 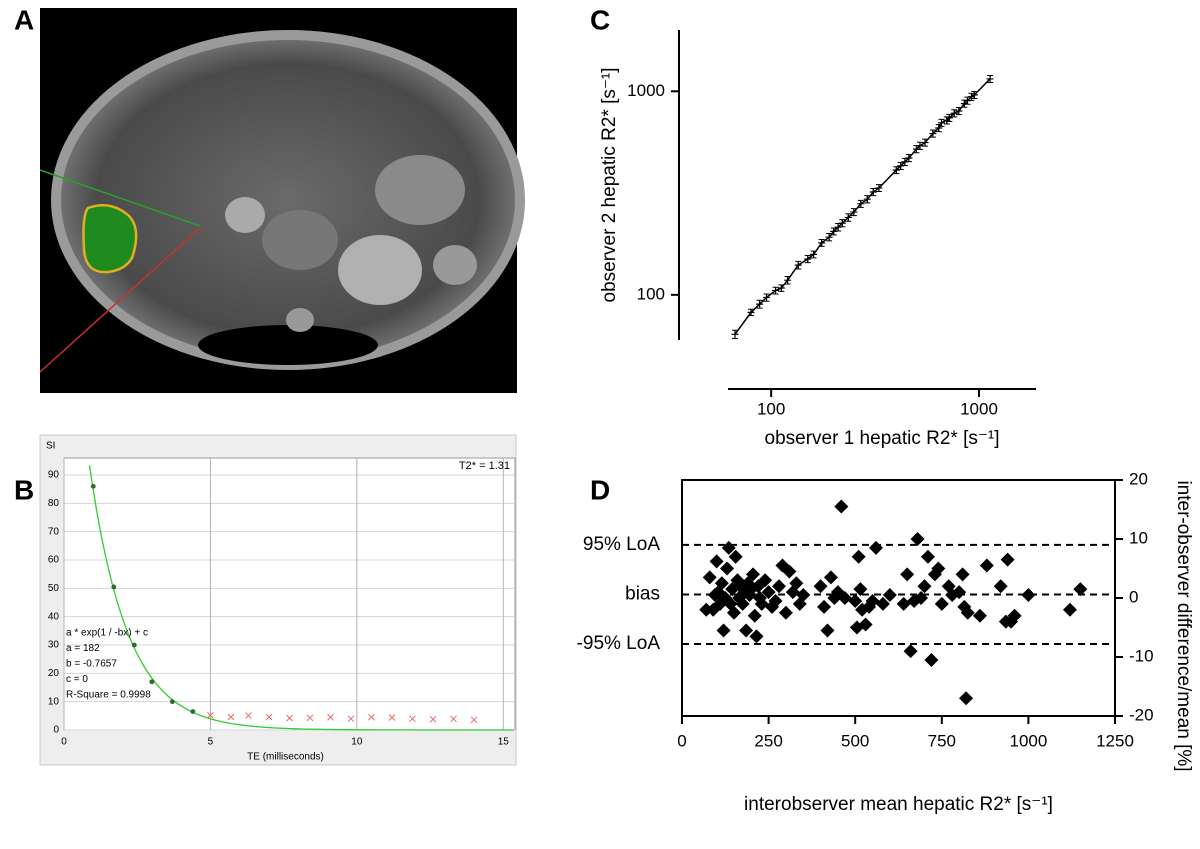 What do you see at coordinates (54, 673) in the screenshot?
I see `y-tick-label: 20` at bounding box center [54, 673].